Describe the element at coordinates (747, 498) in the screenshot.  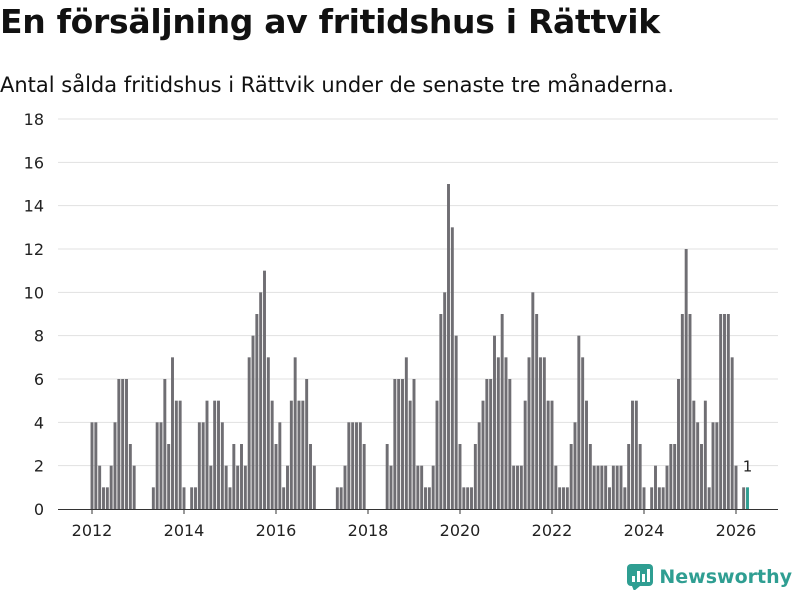
I see `bar-highlighted` at that location.